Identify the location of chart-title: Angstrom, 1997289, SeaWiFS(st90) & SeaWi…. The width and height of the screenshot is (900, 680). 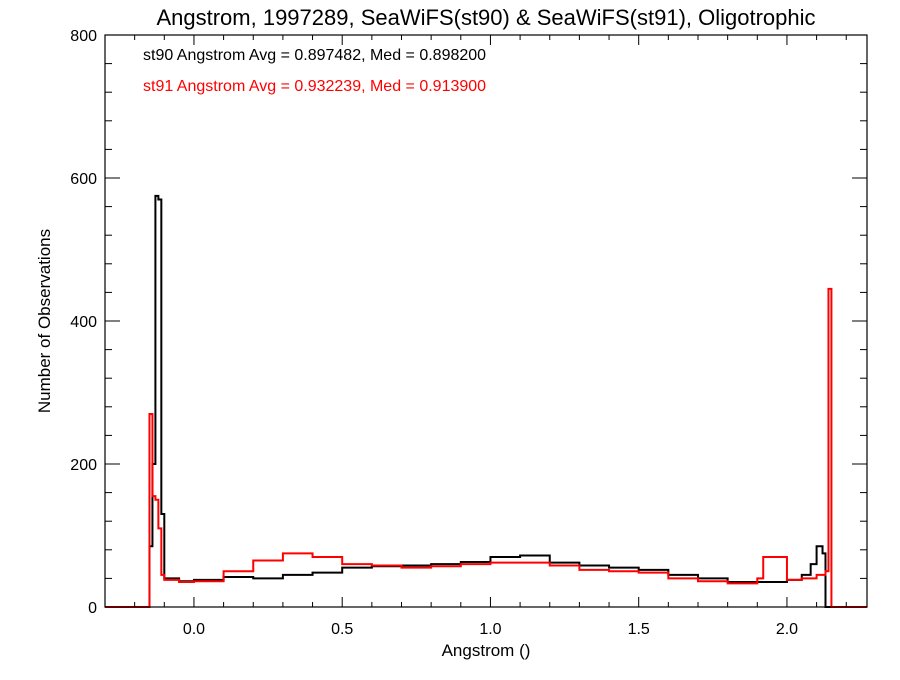
(485, 17).